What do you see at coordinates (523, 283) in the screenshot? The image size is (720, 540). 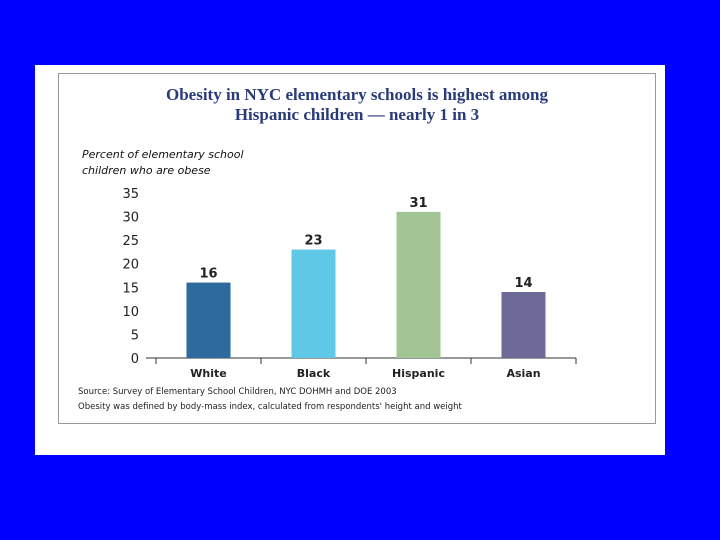 I see `data-label-asian: 14` at bounding box center [523, 283].